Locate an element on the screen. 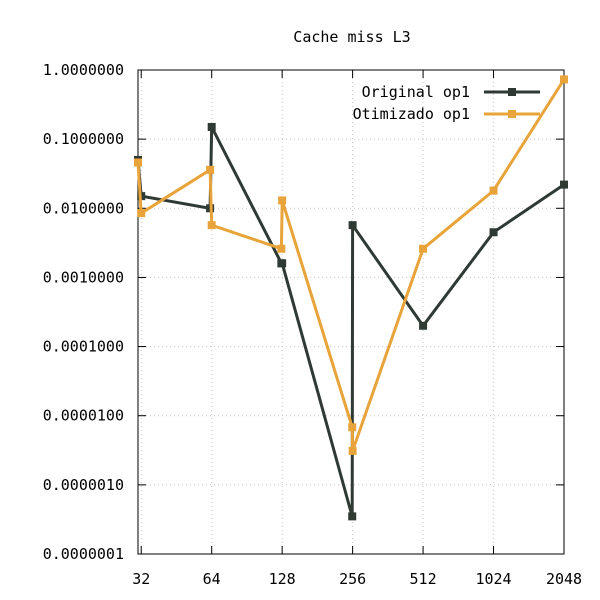 The height and width of the screenshot is (600, 600). y-tick-label: 0.0010000 is located at coordinates (83, 277).